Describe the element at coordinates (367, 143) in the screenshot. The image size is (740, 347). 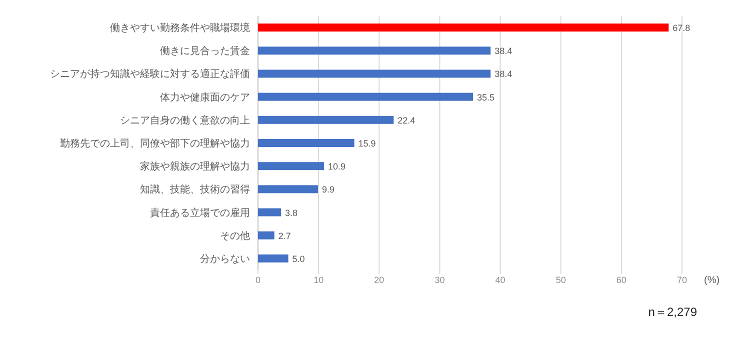
I see `data-label: 15.9` at that location.